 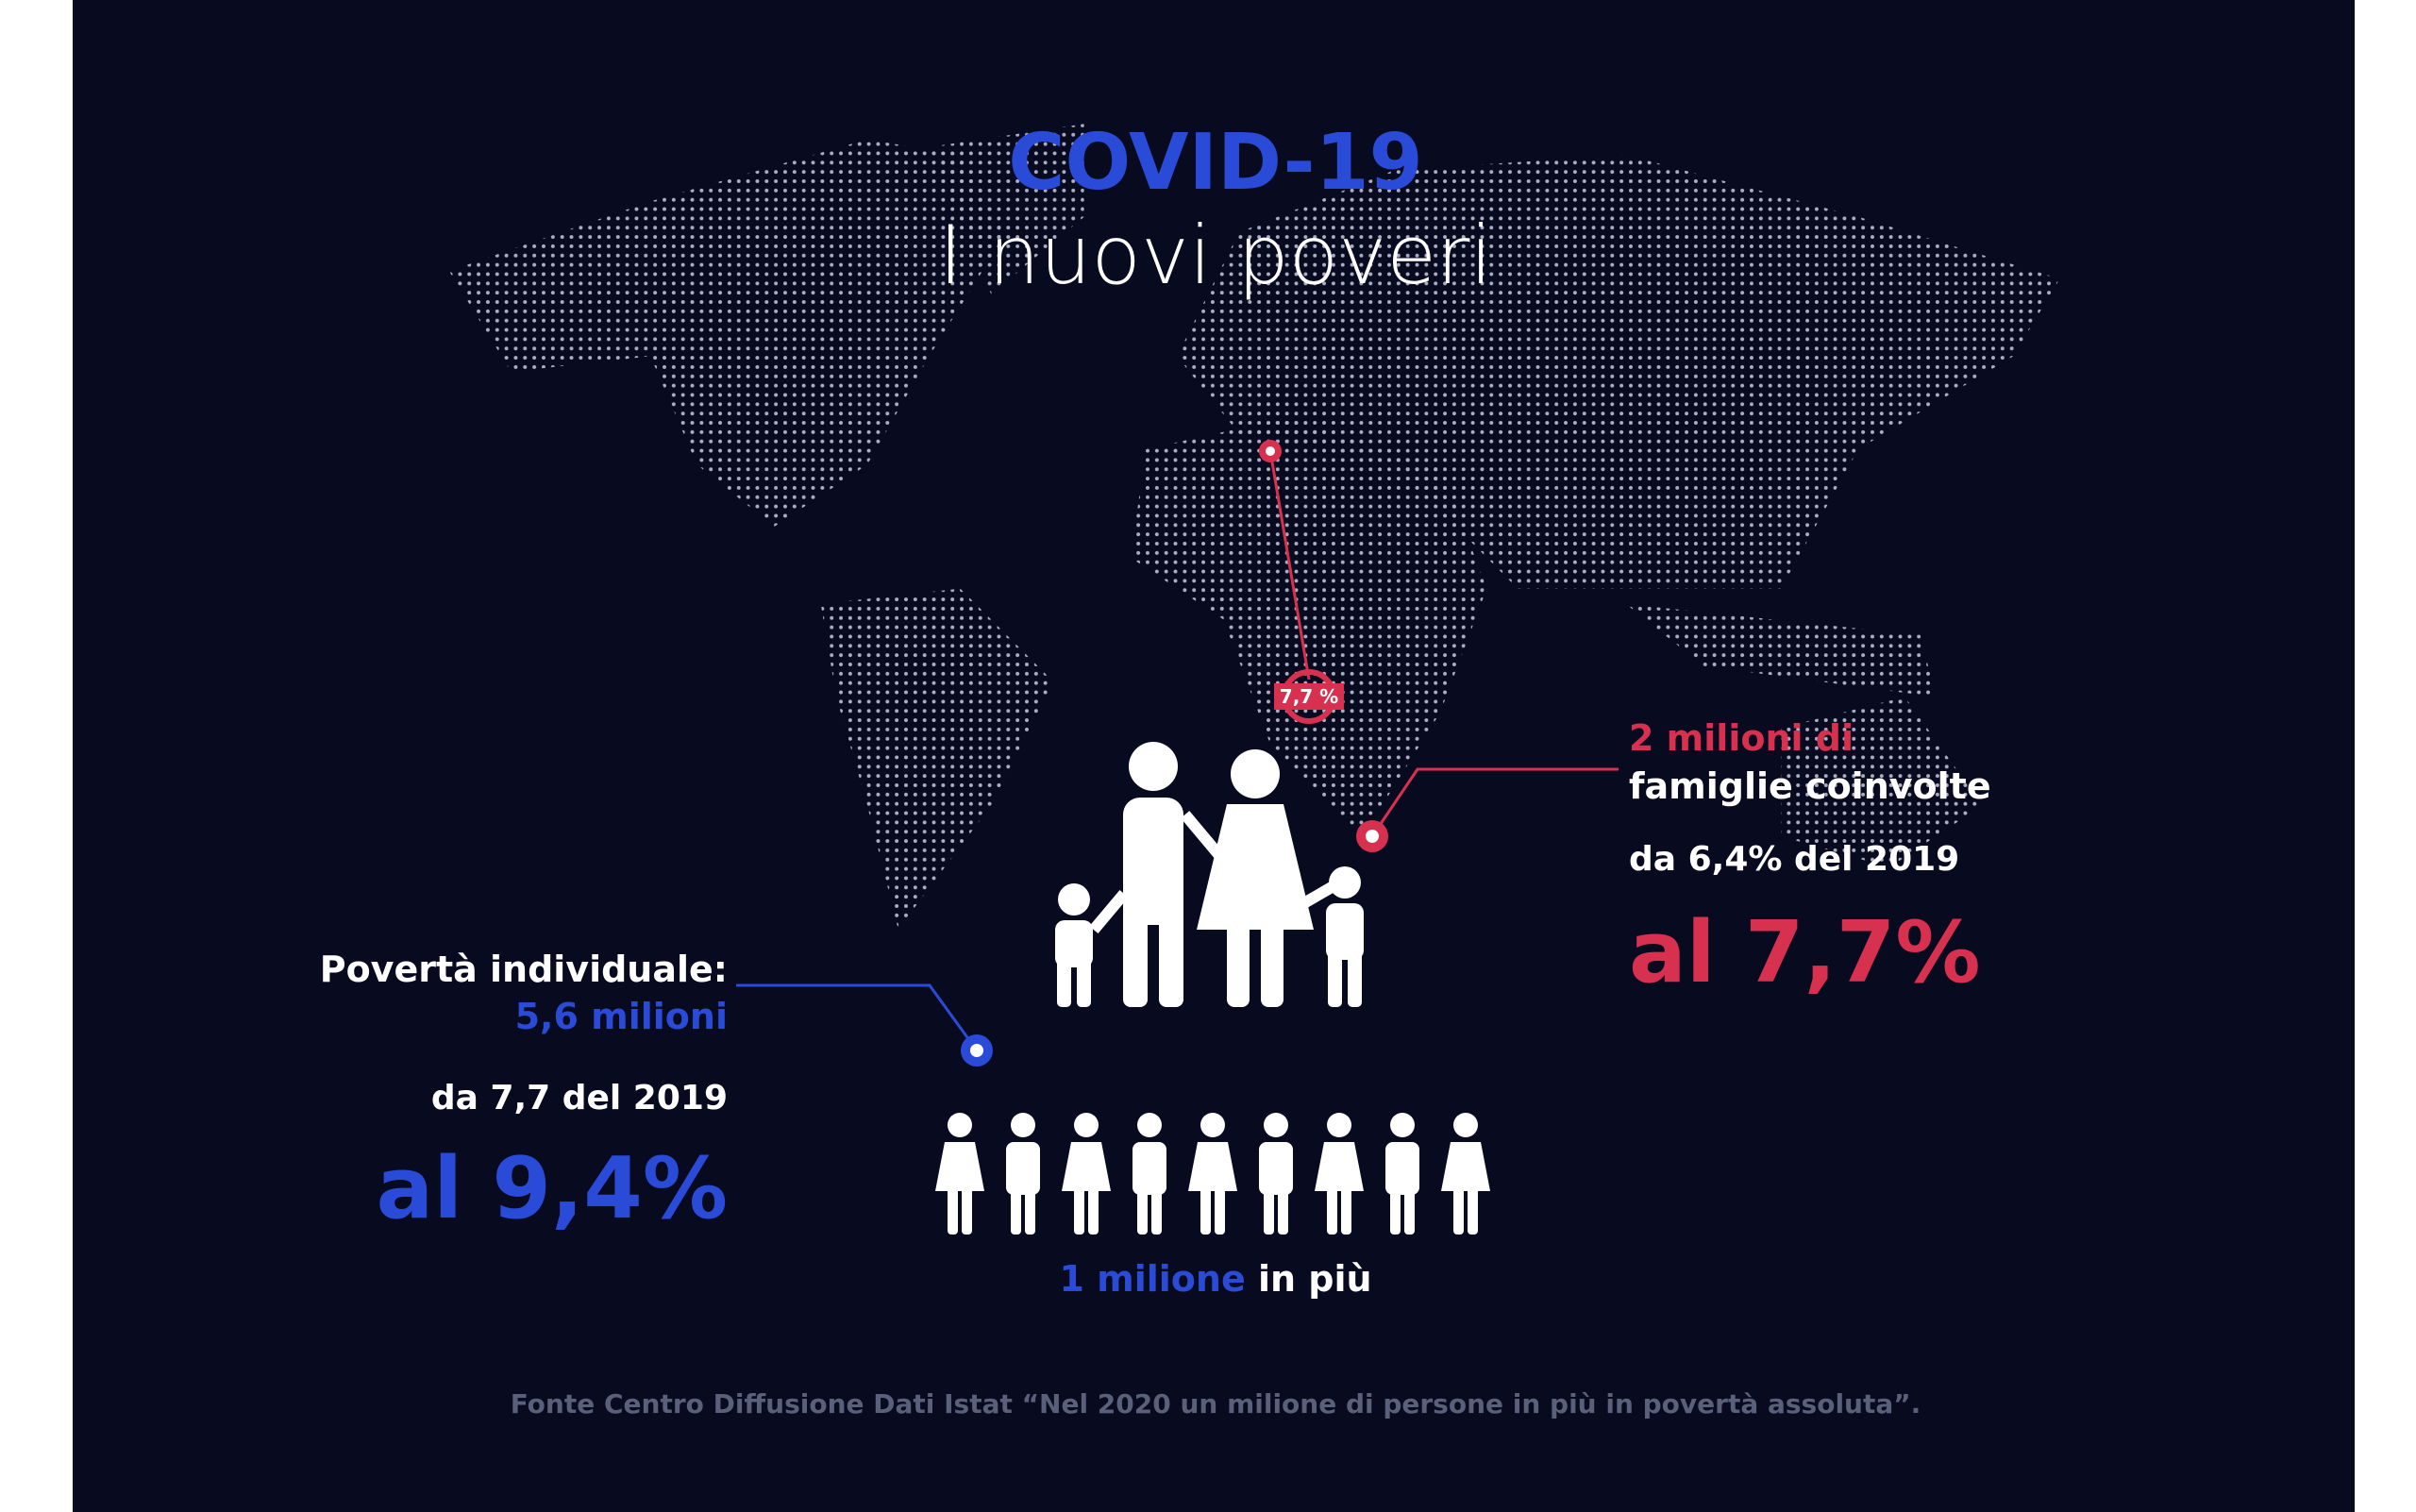 I want to click on people-row, so click(x=1212, y=1174).